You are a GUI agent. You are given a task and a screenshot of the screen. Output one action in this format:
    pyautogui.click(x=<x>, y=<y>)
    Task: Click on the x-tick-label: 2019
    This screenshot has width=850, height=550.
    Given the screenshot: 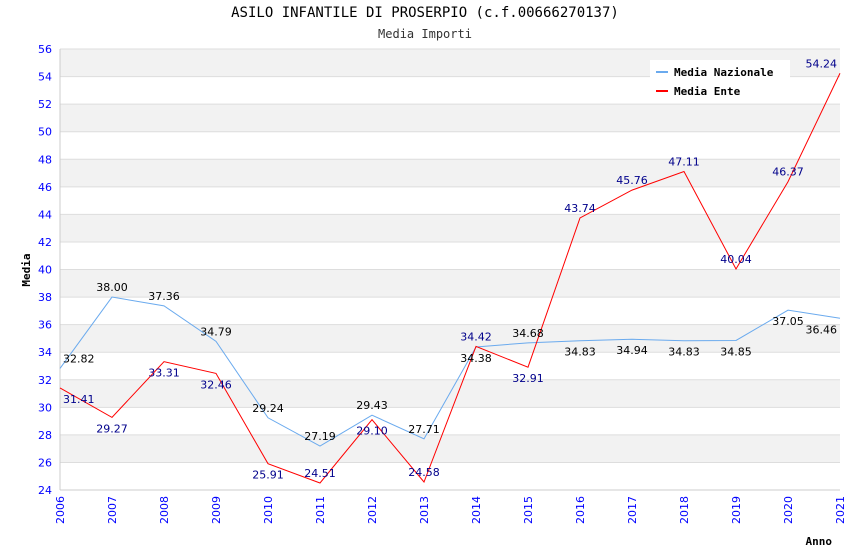 What is the action you would take?
    pyautogui.click(x=736, y=510)
    